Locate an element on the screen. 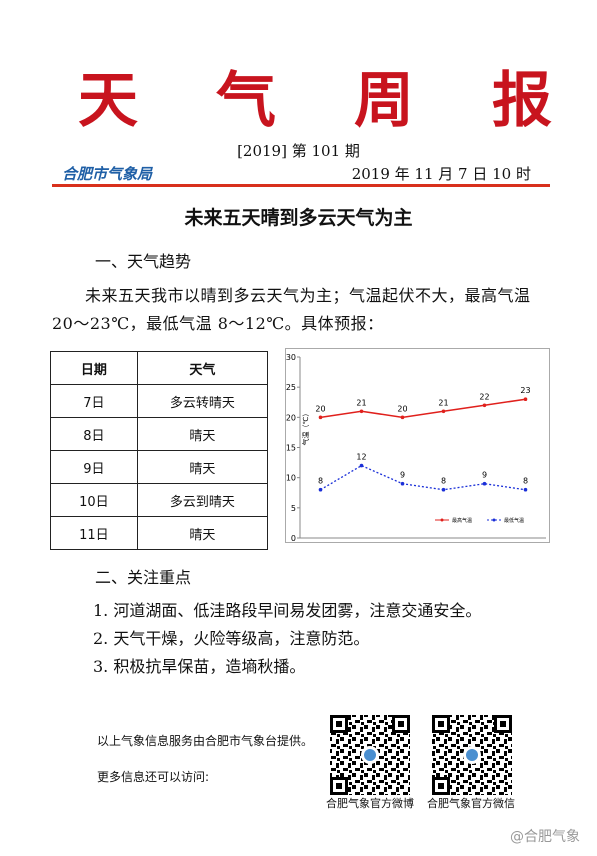 The image size is (597, 856). table-row: 10日 多云到晴天 is located at coordinates (159, 500).